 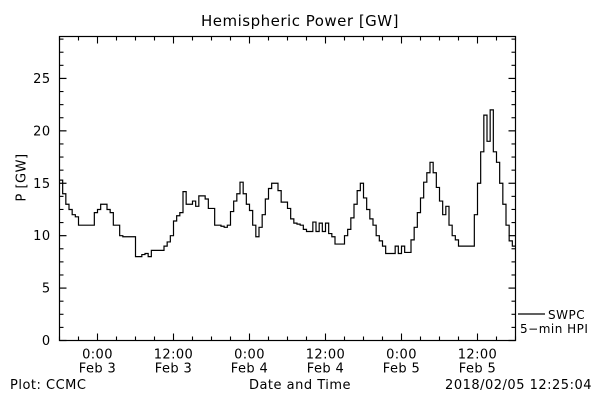 What do you see at coordinates (48, 385) in the screenshot?
I see `plot-credit: Plot: CCMC` at bounding box center [48, 385].